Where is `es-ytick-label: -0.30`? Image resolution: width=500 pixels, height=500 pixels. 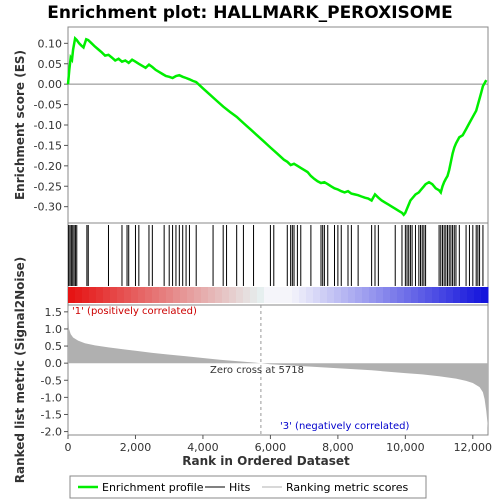
es-ytick-label: -0.30 is located at coordinates (48, 207).